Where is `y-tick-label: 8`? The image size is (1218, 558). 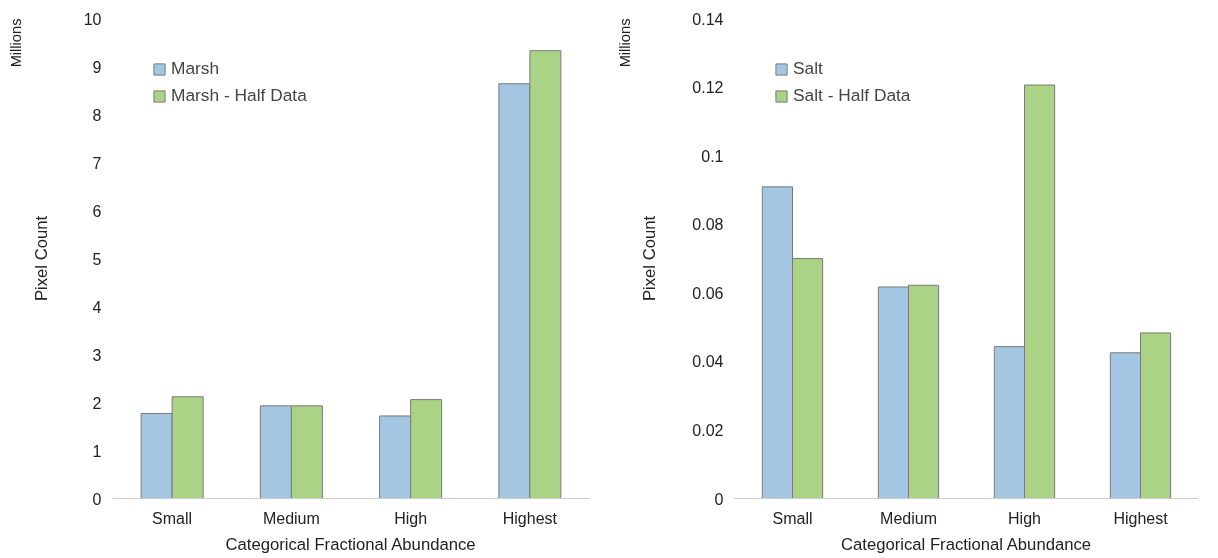
y-tick-label: 8 is located at coordinates (97, 115).